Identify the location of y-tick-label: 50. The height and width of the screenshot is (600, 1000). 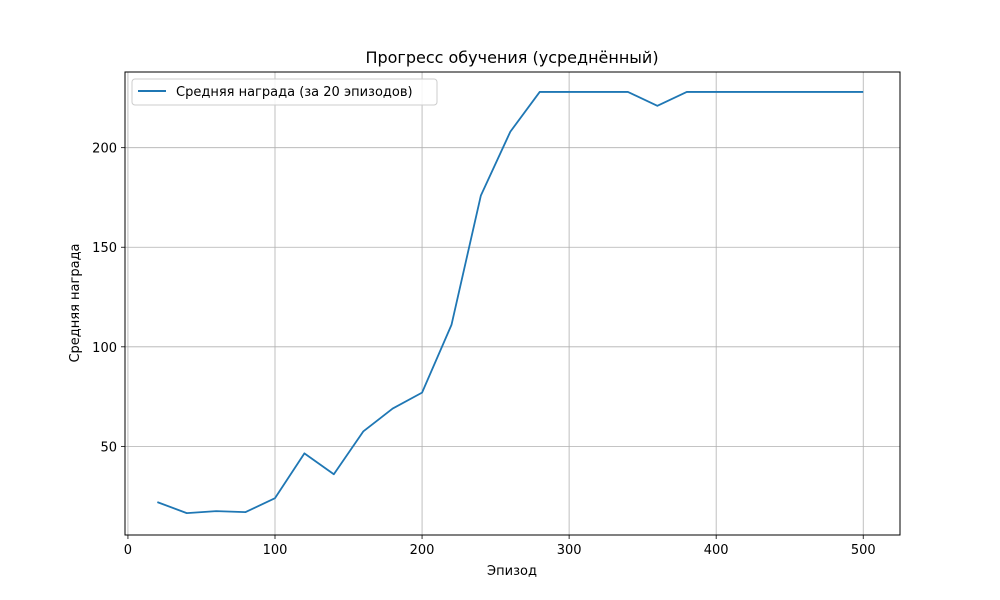
(108, 447).